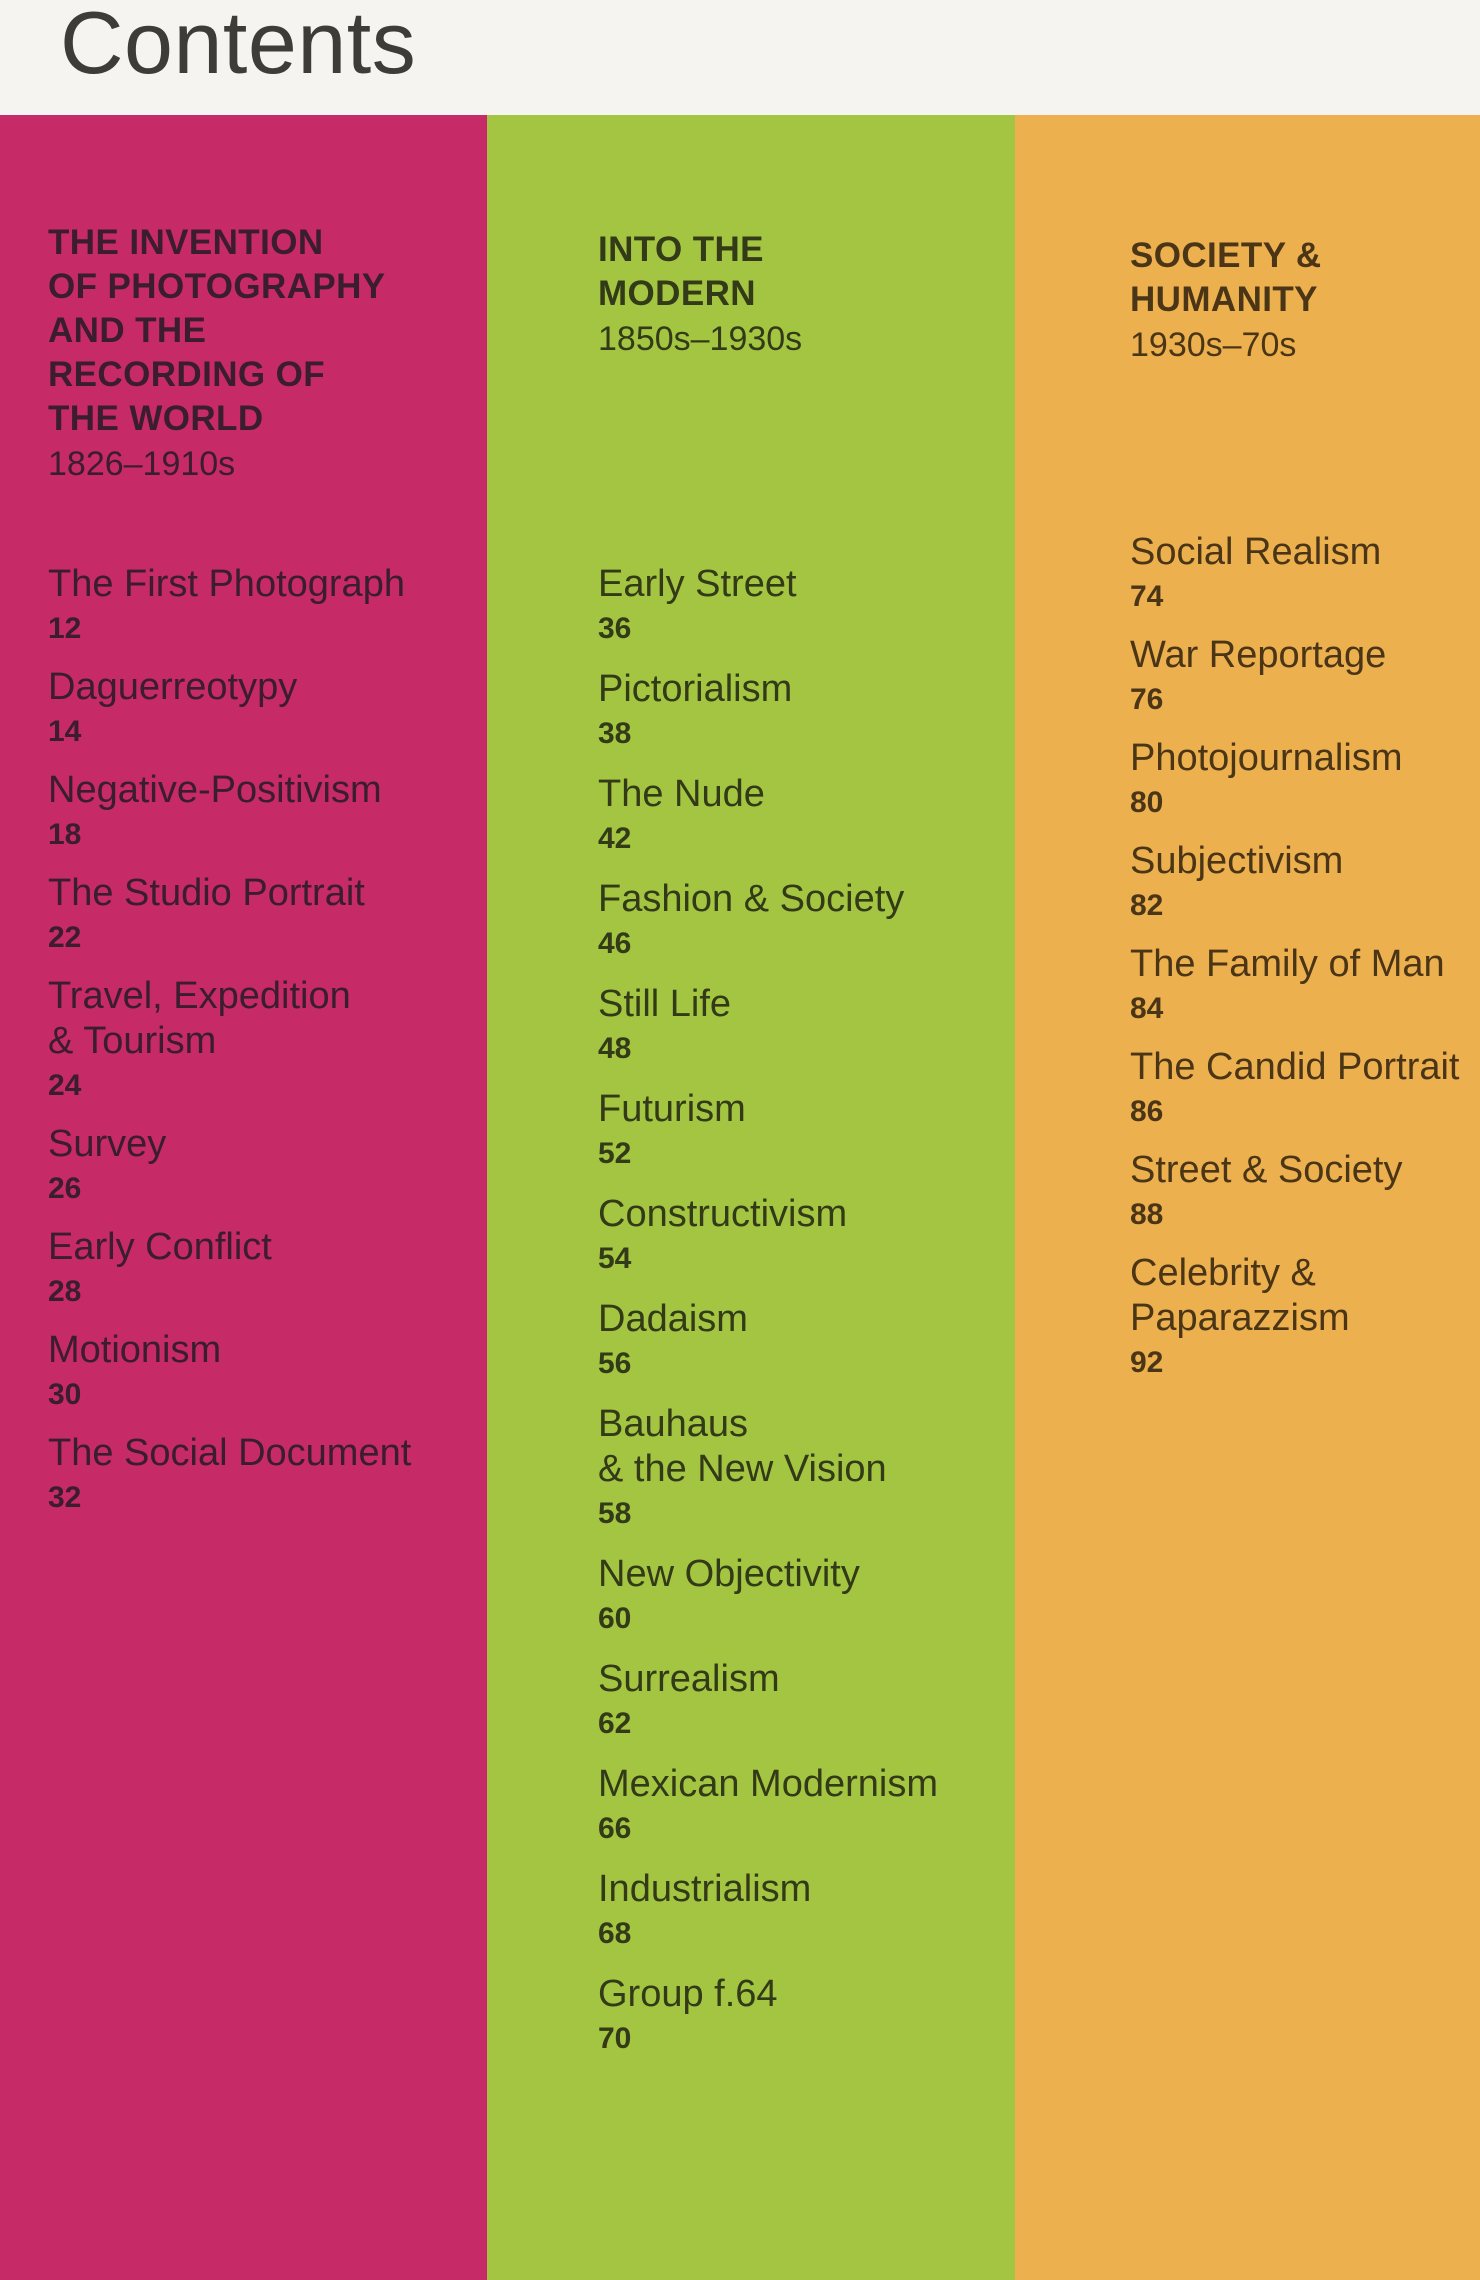 This screenshot has width=1480, height=2280. Describe the element at coordinates (65, 937) in the screenshot. I see `toc-entry-page-number: 22` at that location.